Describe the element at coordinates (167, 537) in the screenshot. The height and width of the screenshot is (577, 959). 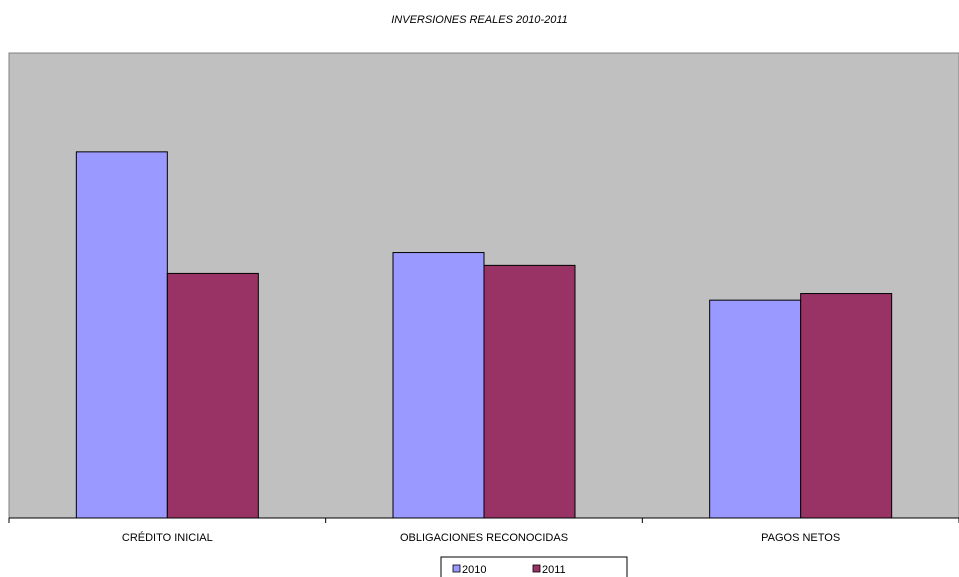
I see `category-label: CRÉDITO INICIAL` at that location.